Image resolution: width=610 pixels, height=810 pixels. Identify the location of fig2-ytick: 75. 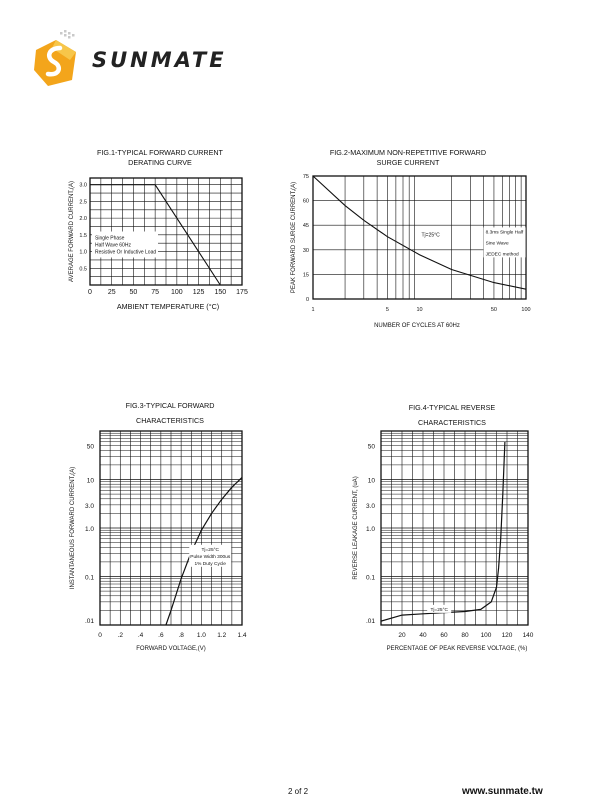
(306, 177).